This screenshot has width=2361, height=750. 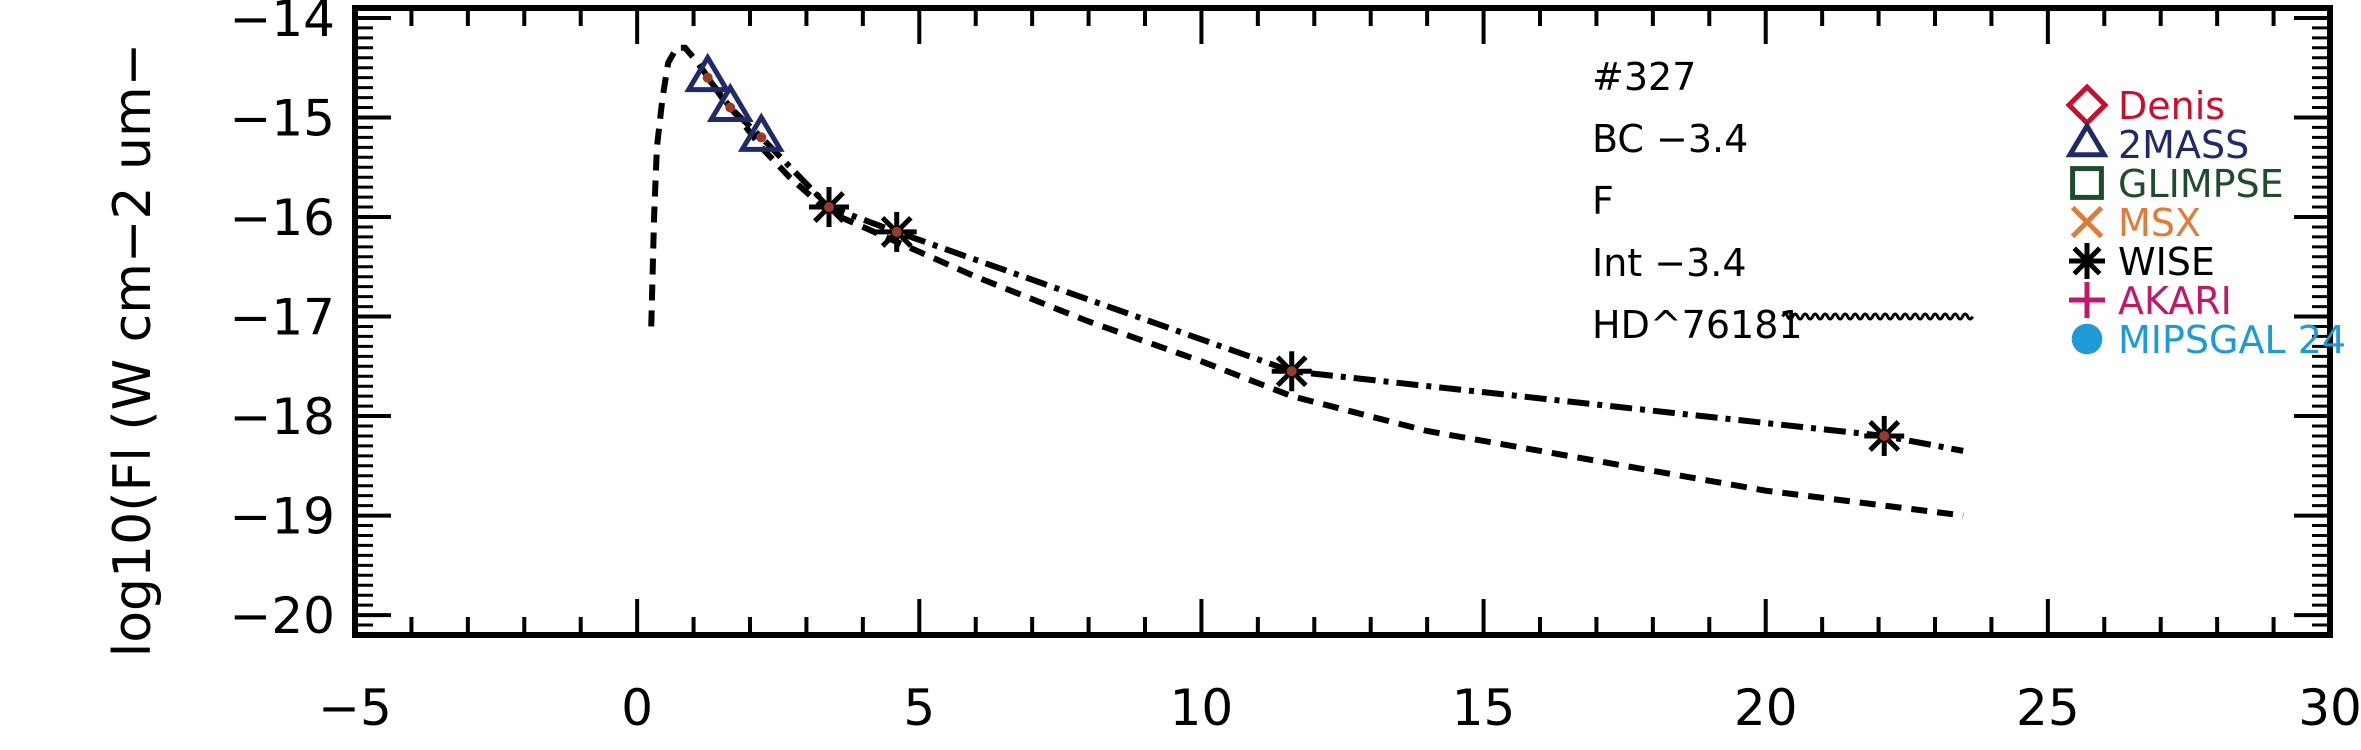 What do you see at coordinates (1697, 201) in the screenshot?
I see `annotations: #327 BC −3.4 F Int −3.4 HD^76181` at bounding box center [1697, 201].